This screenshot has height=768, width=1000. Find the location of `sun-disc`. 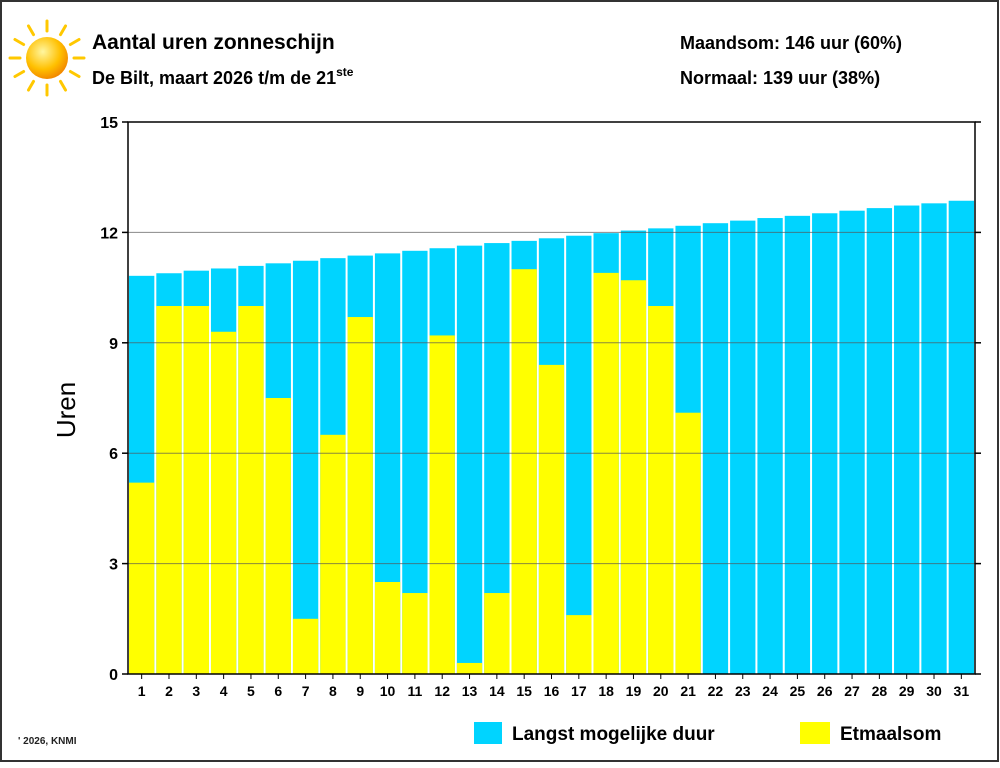

sun-disc is located at coordinates (47, 58).